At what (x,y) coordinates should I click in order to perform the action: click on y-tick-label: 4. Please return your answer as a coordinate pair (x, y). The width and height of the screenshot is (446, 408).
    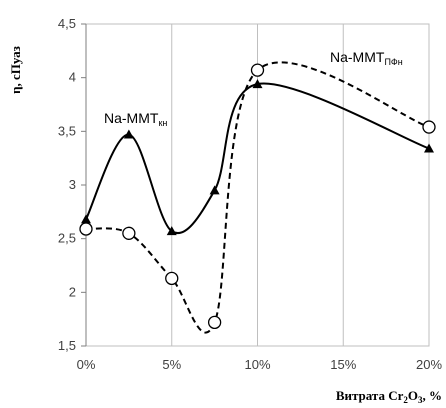
    Looking at the image, I should click on (72, 77).